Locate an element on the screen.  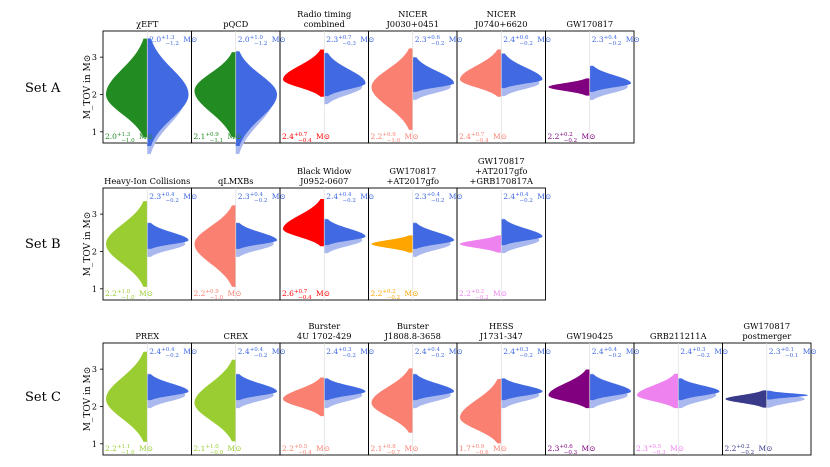
panel-1-6: GW170817 2.3+0.4 −0.2 M⊙ 2.2+0.2 −0.2 M⊙ is located at coordinates (592, 81).